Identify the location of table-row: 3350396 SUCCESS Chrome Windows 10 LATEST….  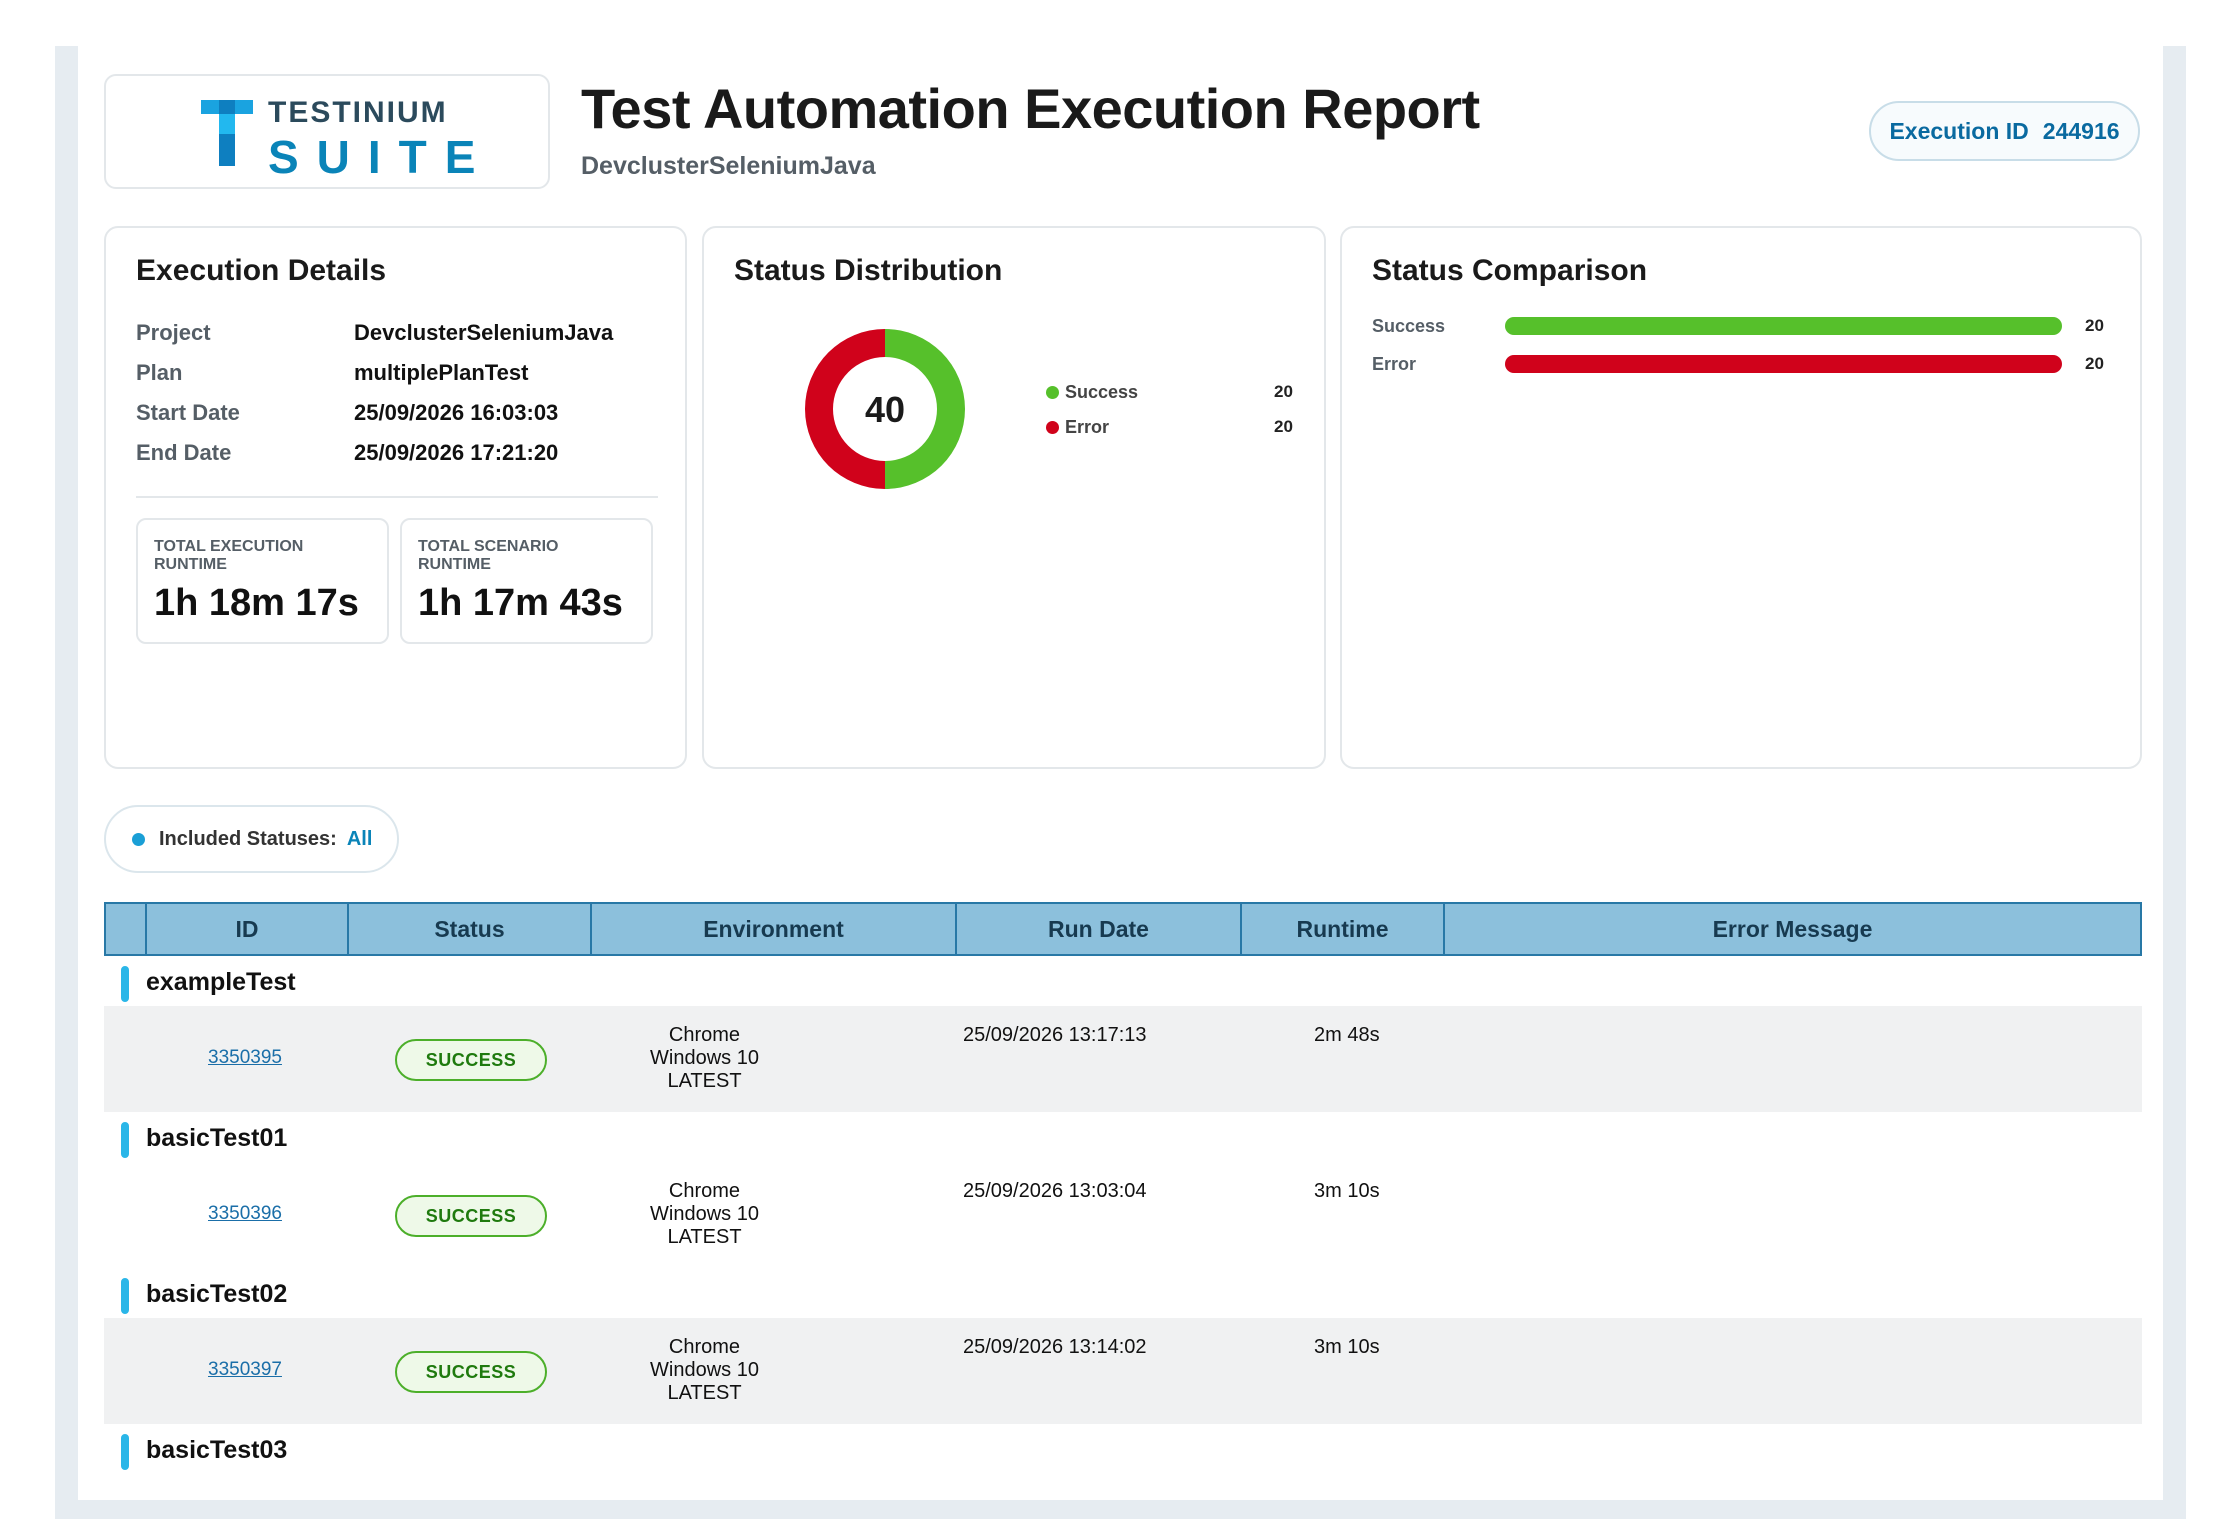
(1123, 1215).